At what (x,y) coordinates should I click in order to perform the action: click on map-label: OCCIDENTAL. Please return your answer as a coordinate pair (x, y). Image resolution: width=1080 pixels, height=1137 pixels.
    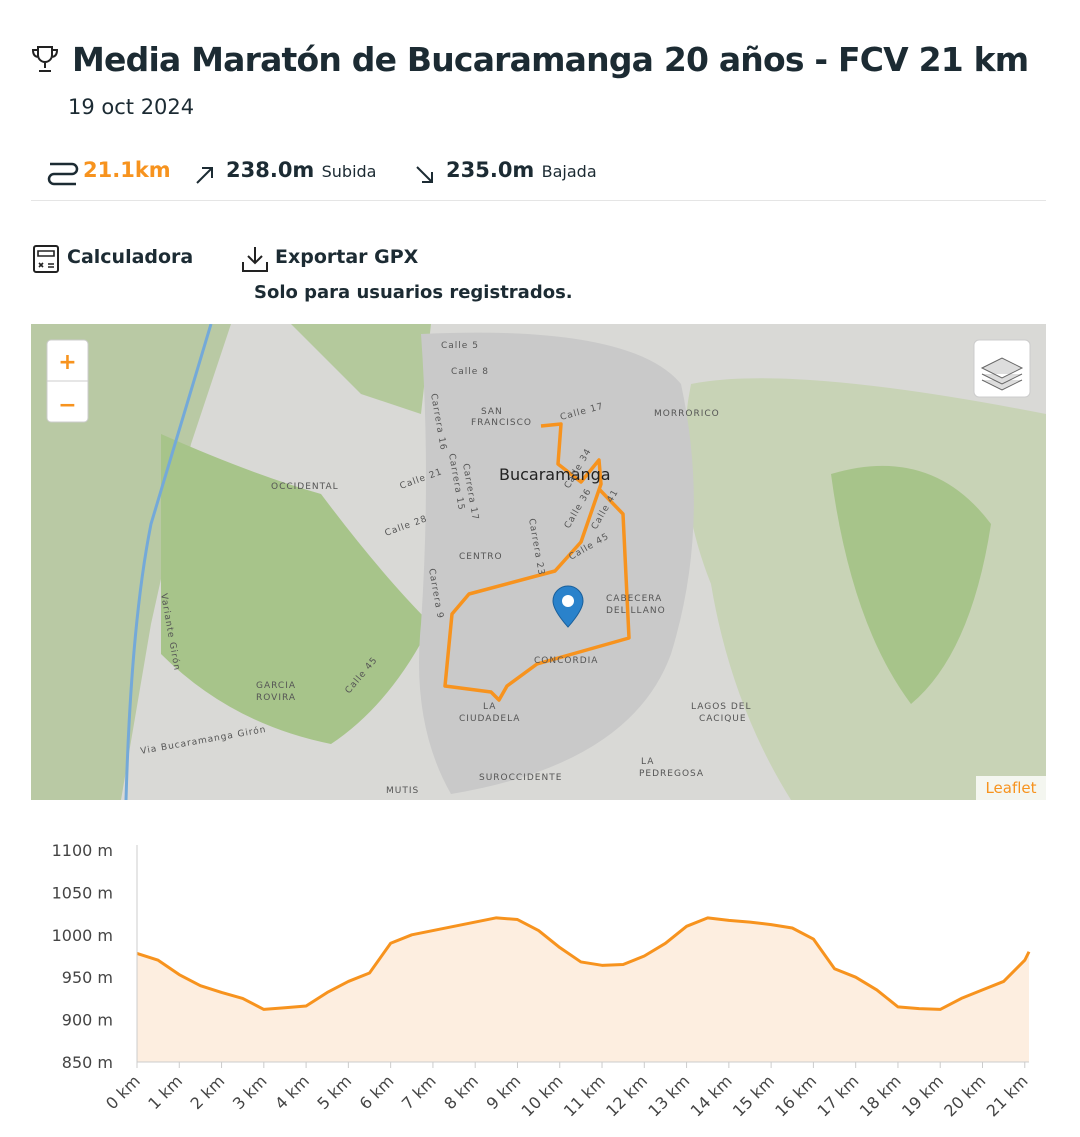
    Looking at the image, I should click on (305, 487).